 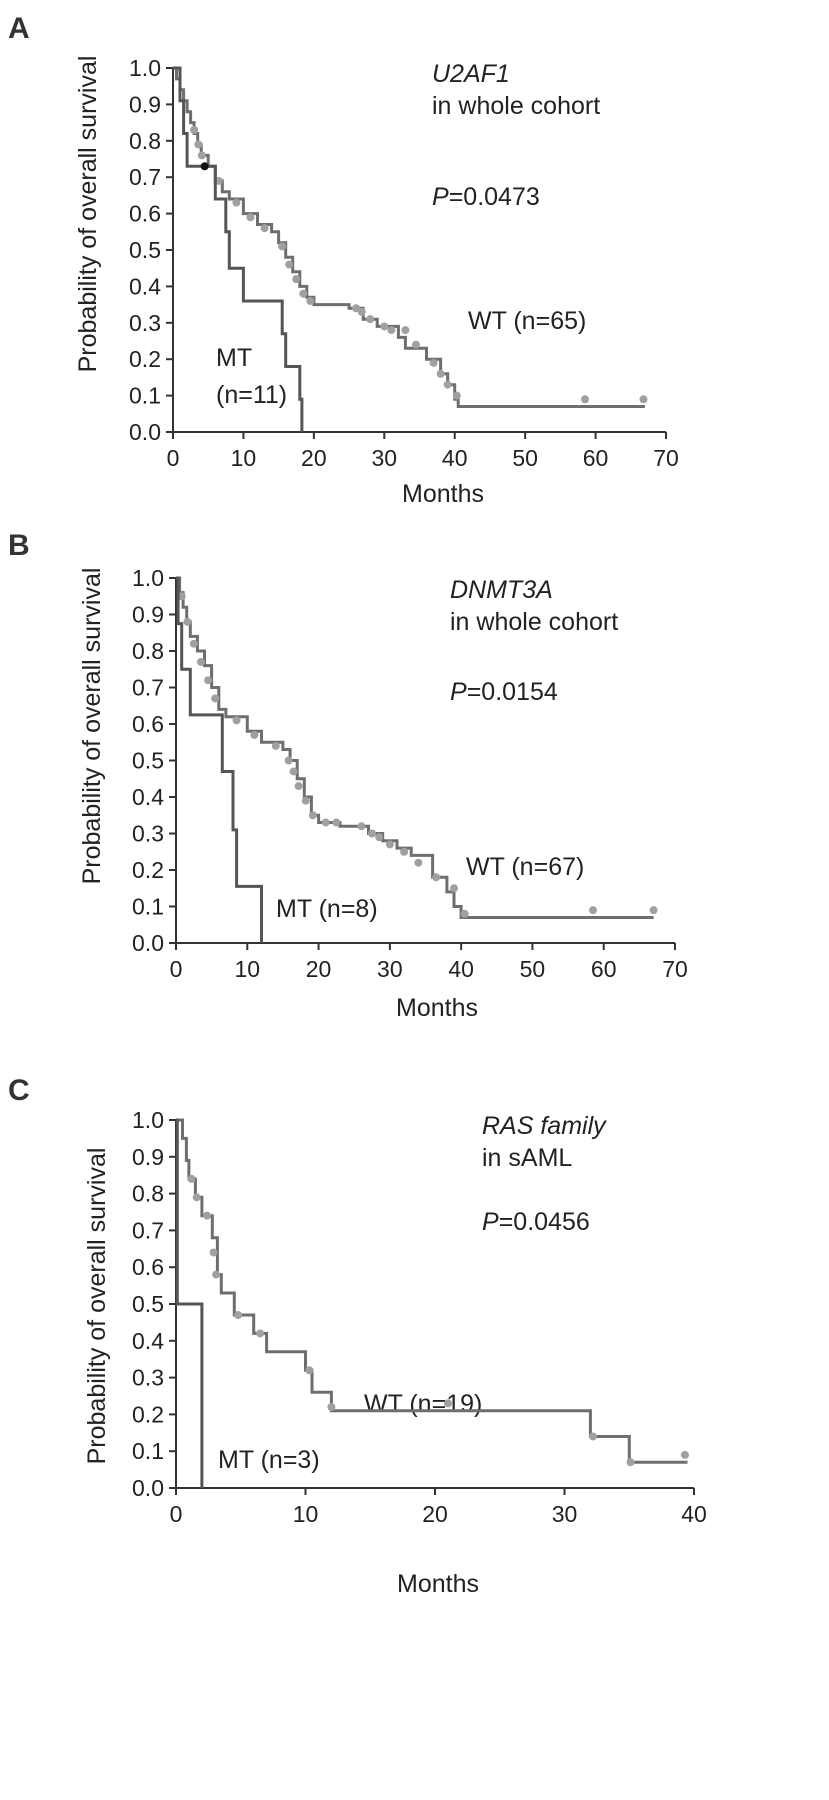 What do you see at coordinates (437, 1008) in the screenshot?
I see `panel-b-xlabel: Months` at bounding box center [437, 1008].